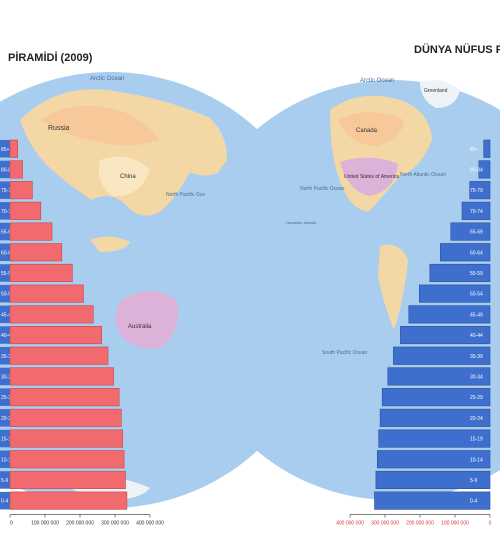 The image size is (500, 560). What do you see at coordinates (7, 274) in the screenshot?
I see `left-age-label: 55-59` at bounding box center [7, 274].